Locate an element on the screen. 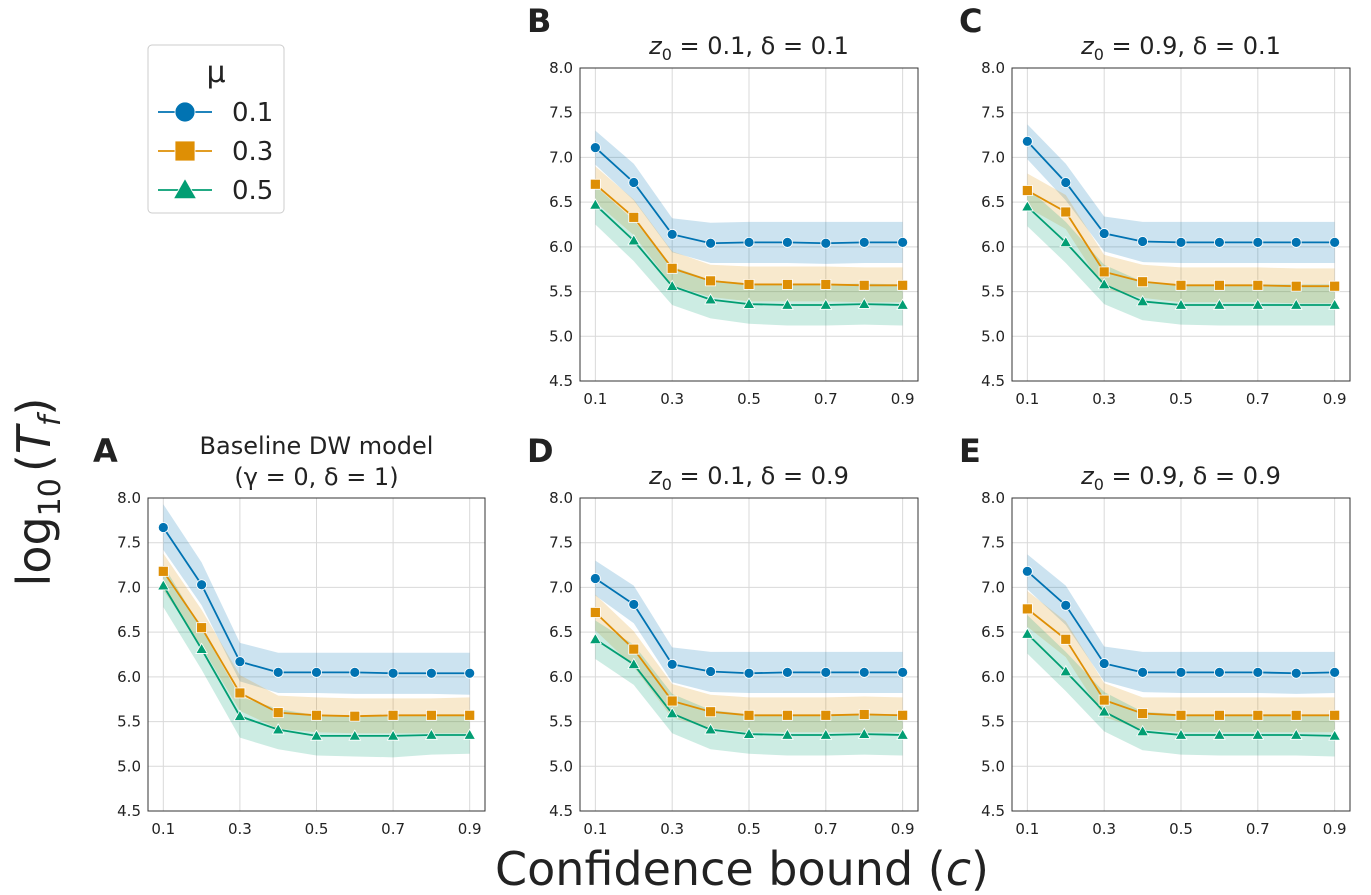 The width and height of the screenshot is (1371, 895). panel-title-line1: Baseline DW model is located at coordinates (317, 446).